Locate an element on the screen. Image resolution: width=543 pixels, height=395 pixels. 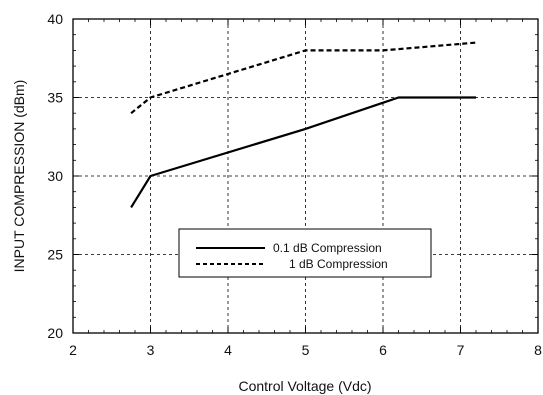
y-tick-labels: 20 25 30 35 40 is located at coordinates (55, 176).